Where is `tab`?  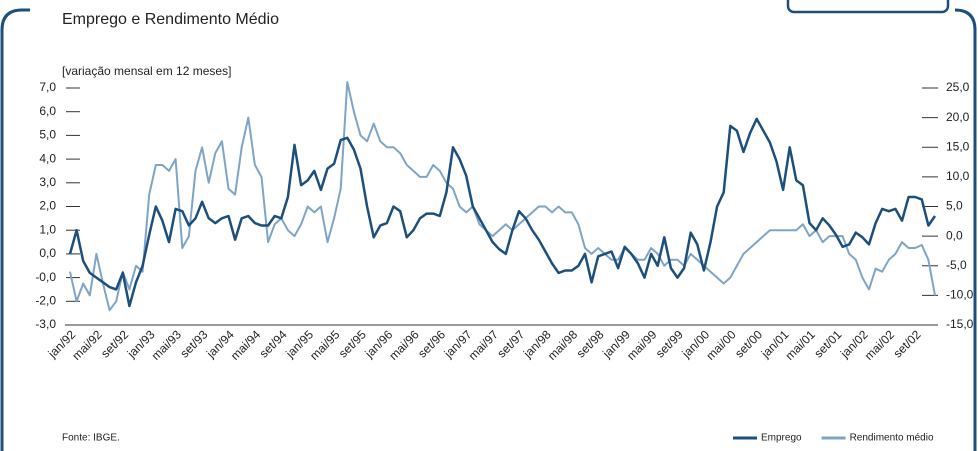 tab is located at coordinates (868, 7).